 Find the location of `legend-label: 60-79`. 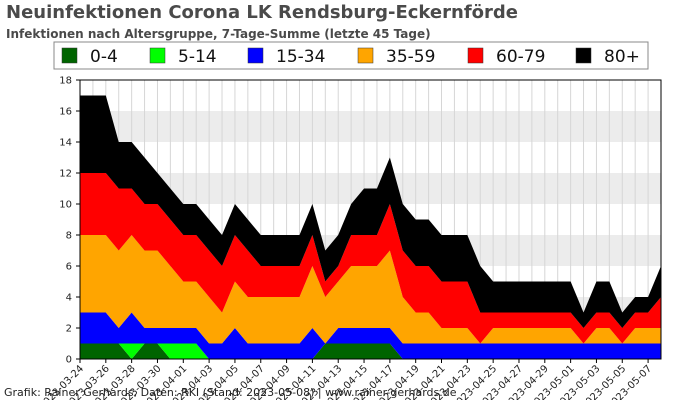

legend-label: 60-79 is located at coordinates (520, 57).